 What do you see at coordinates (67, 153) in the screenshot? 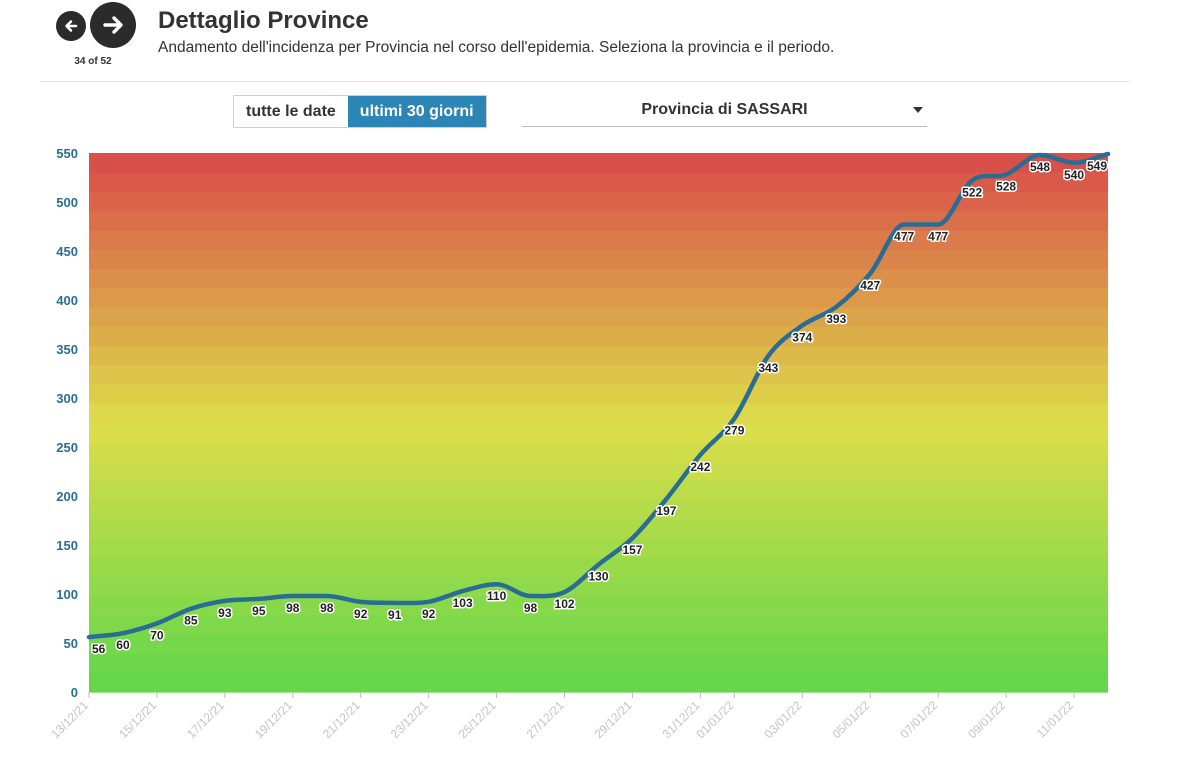
I see `y-tick-label: 550` at bounding box center [67, 153].